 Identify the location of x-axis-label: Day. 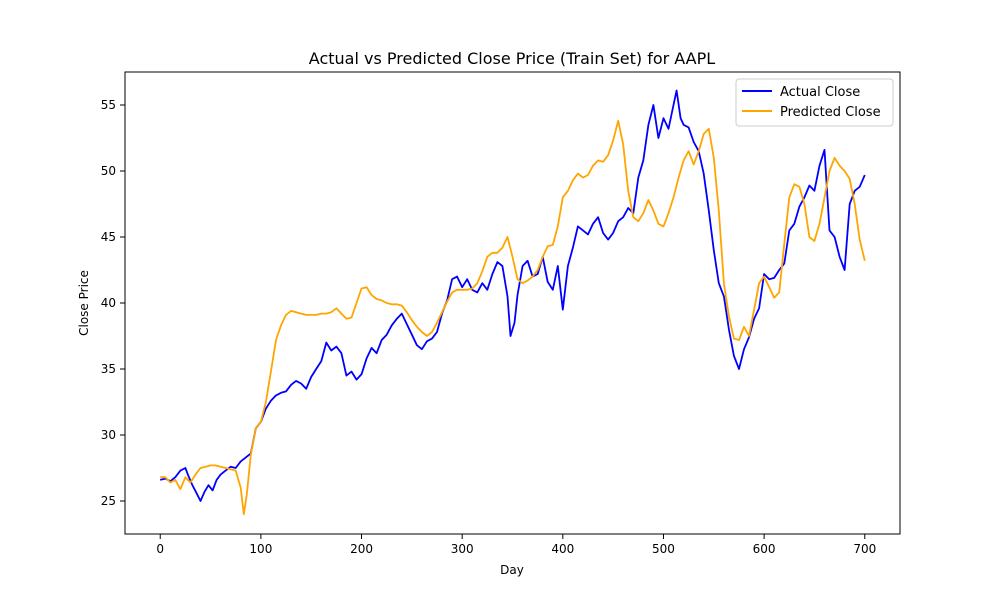
(512, 570).